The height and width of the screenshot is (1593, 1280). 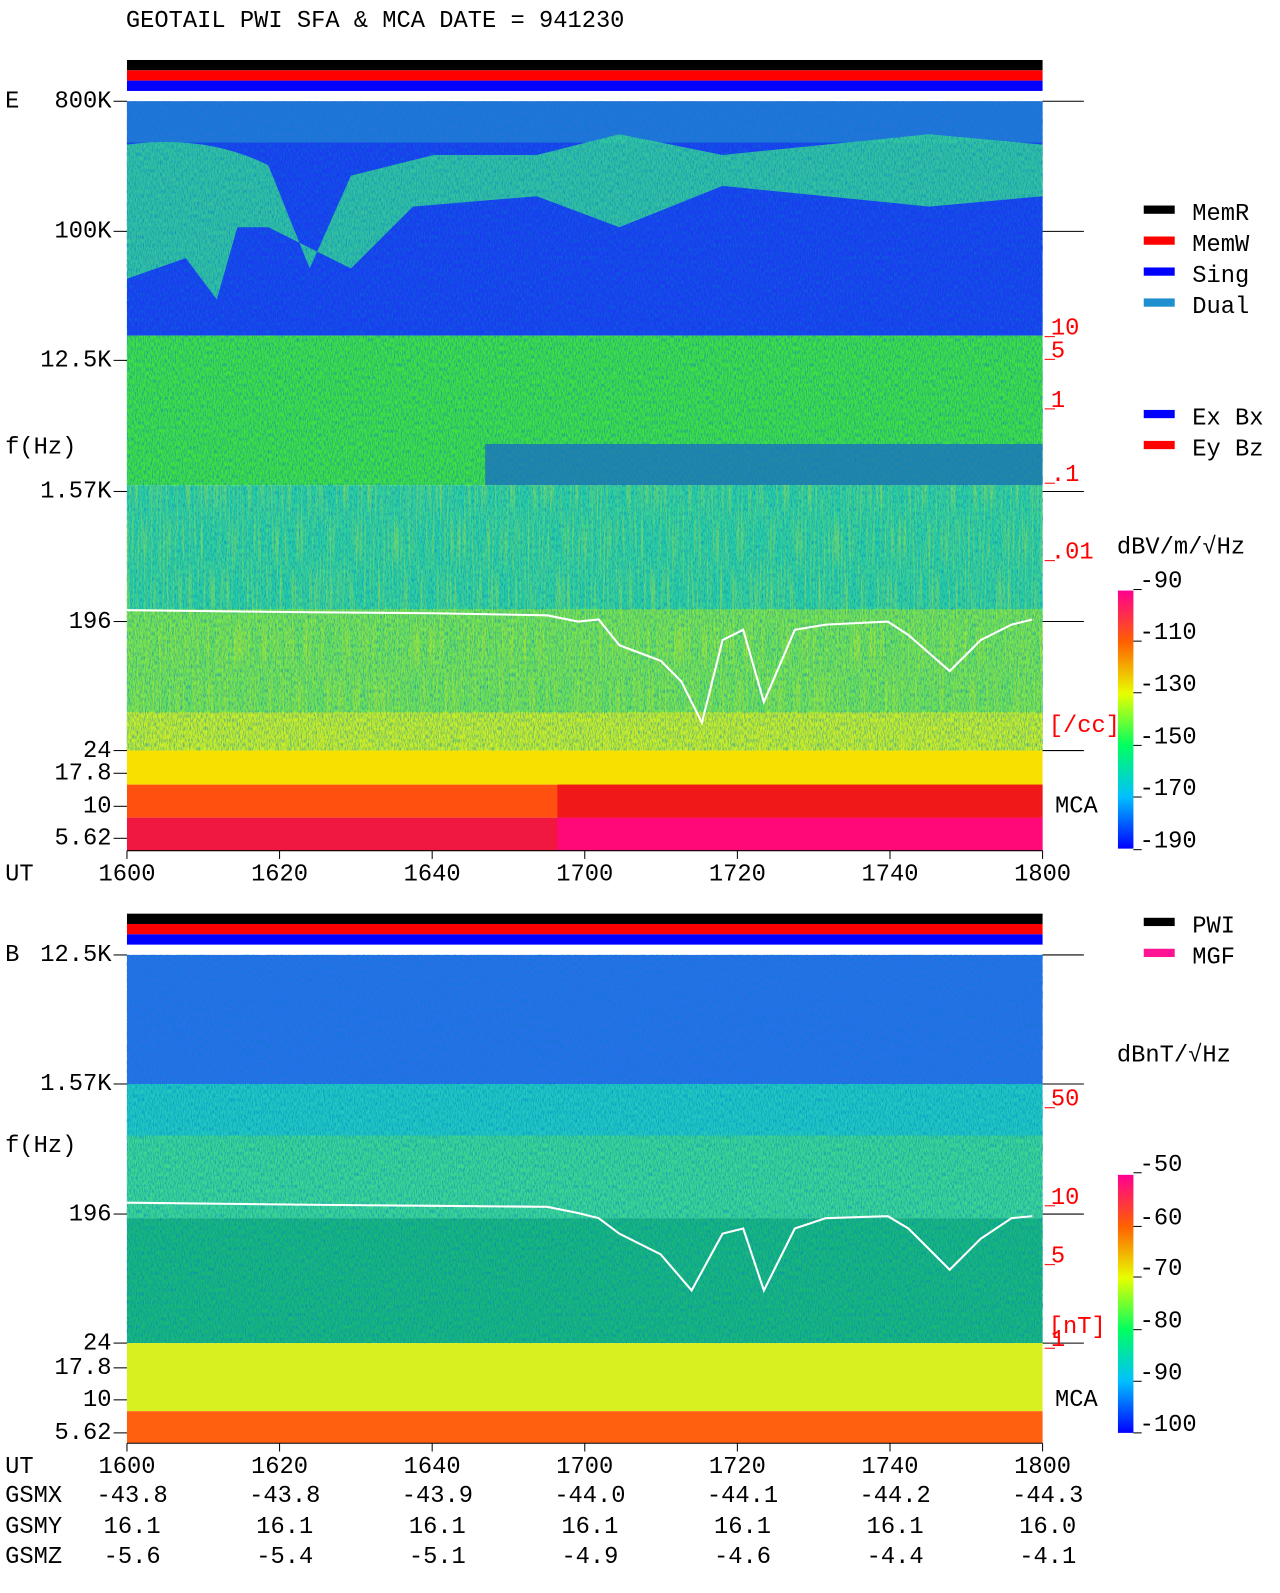 What do you see at coordinates (1042, 1467) in the screenshot?
I see `x-tick-label: 1800` at bounding box center [1042, 1467].